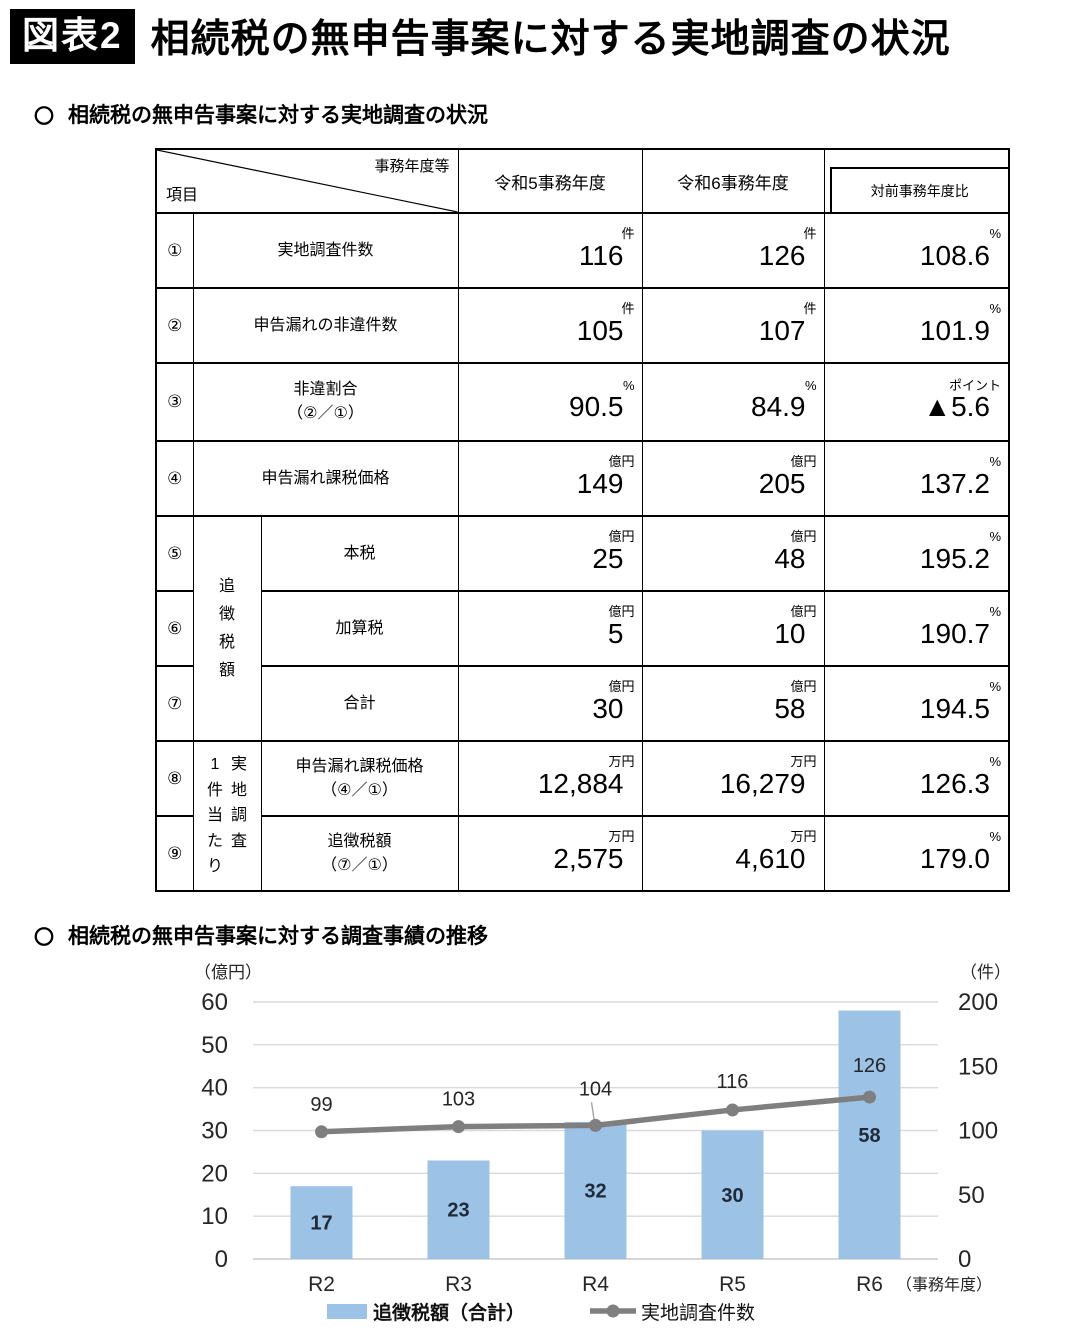  I want to click on left-axis-tick: 40, so click(214, 1088).